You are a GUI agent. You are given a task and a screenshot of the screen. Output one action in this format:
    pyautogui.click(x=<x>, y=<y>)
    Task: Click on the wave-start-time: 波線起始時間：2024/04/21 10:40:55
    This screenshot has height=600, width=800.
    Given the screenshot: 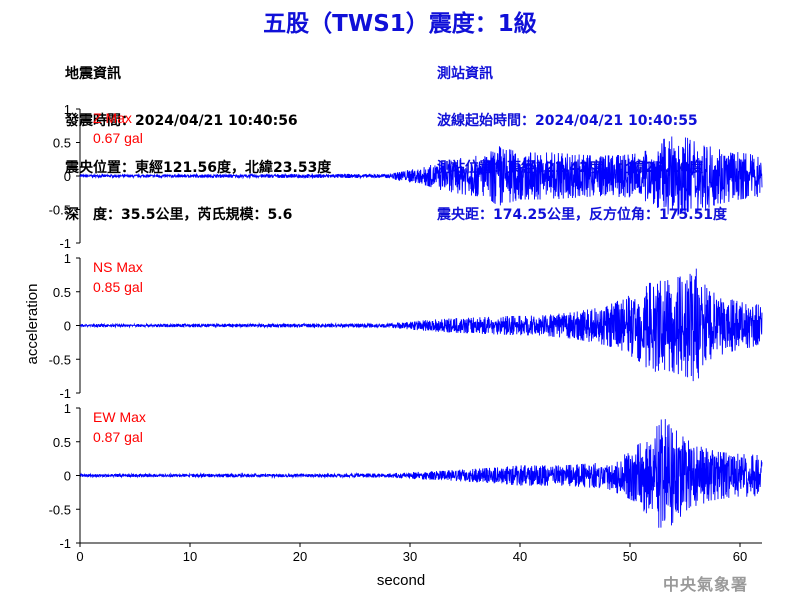 What is the action you would take?
    pyautogui.click(x=567, y=120)
    